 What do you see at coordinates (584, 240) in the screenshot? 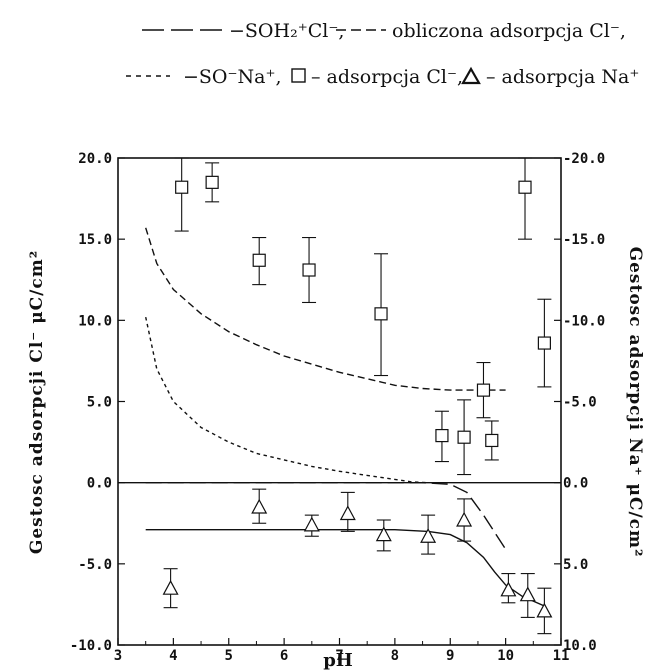
I see `y-tick-label-right: -15.0` at bounding box center [584, 240].